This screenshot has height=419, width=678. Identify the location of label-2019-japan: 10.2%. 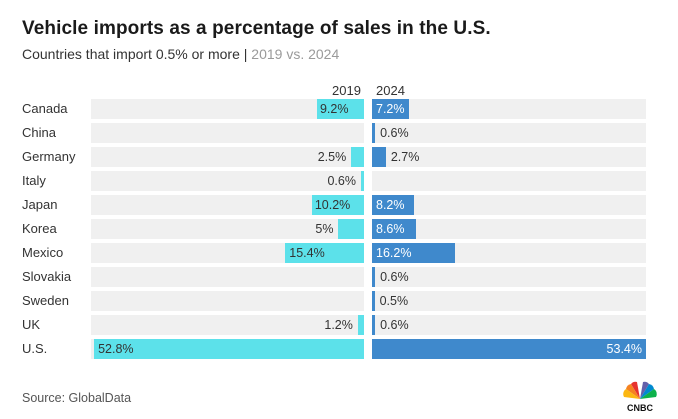
(332, 205).